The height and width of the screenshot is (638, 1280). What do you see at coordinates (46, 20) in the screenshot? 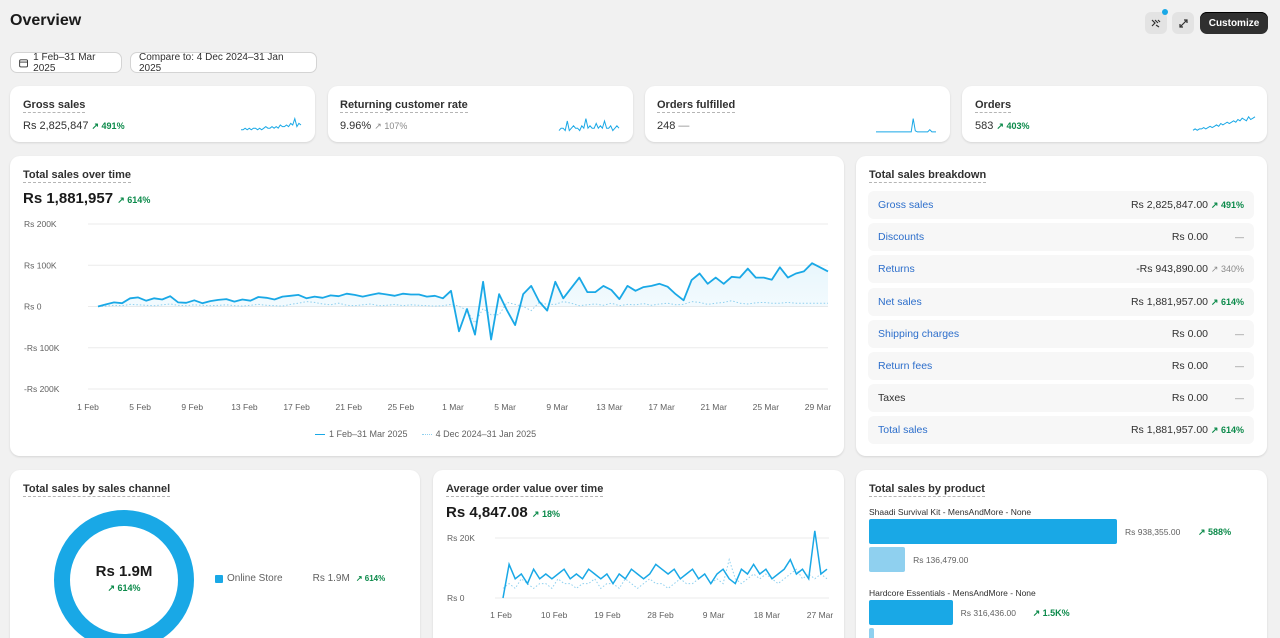
I see `page-title: Overview` at bounding box center [46, 20].